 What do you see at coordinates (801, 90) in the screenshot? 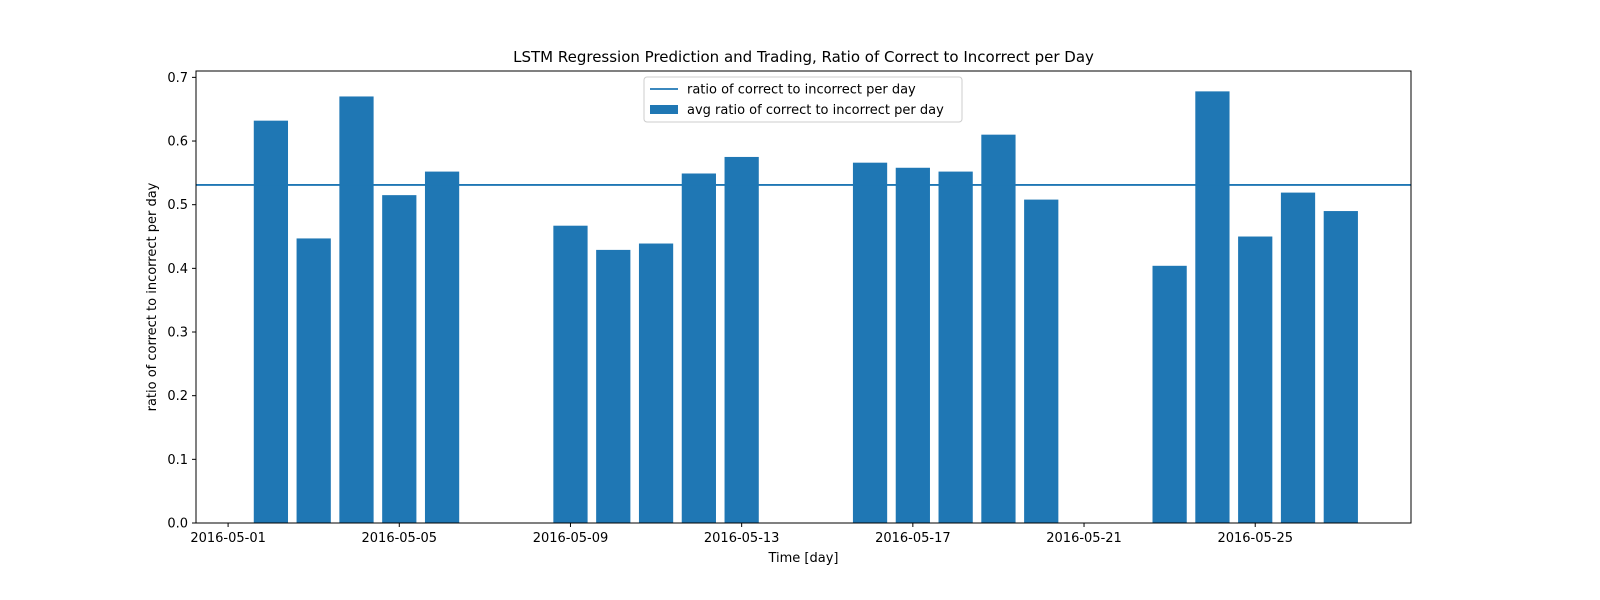
I see `legend-line-label: ratio of correct to incorrect per day` at bounding box center [801, 90].